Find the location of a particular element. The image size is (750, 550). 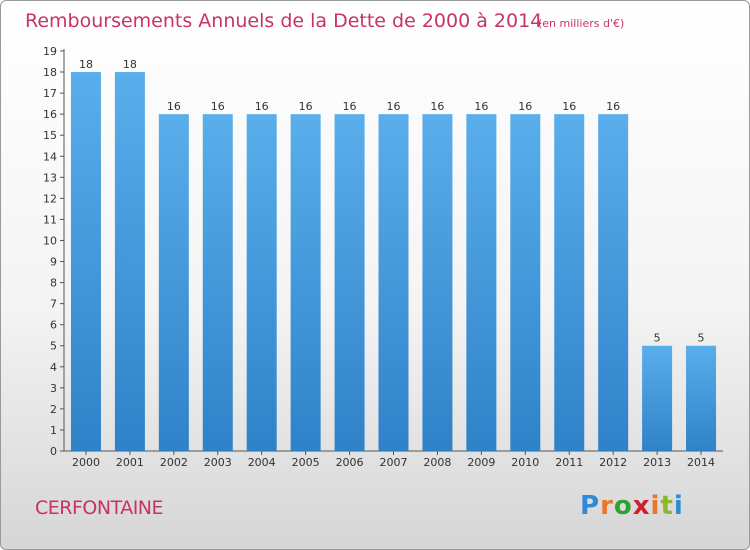

x-tick-label: 2011 is located at coordinates (569, 462).